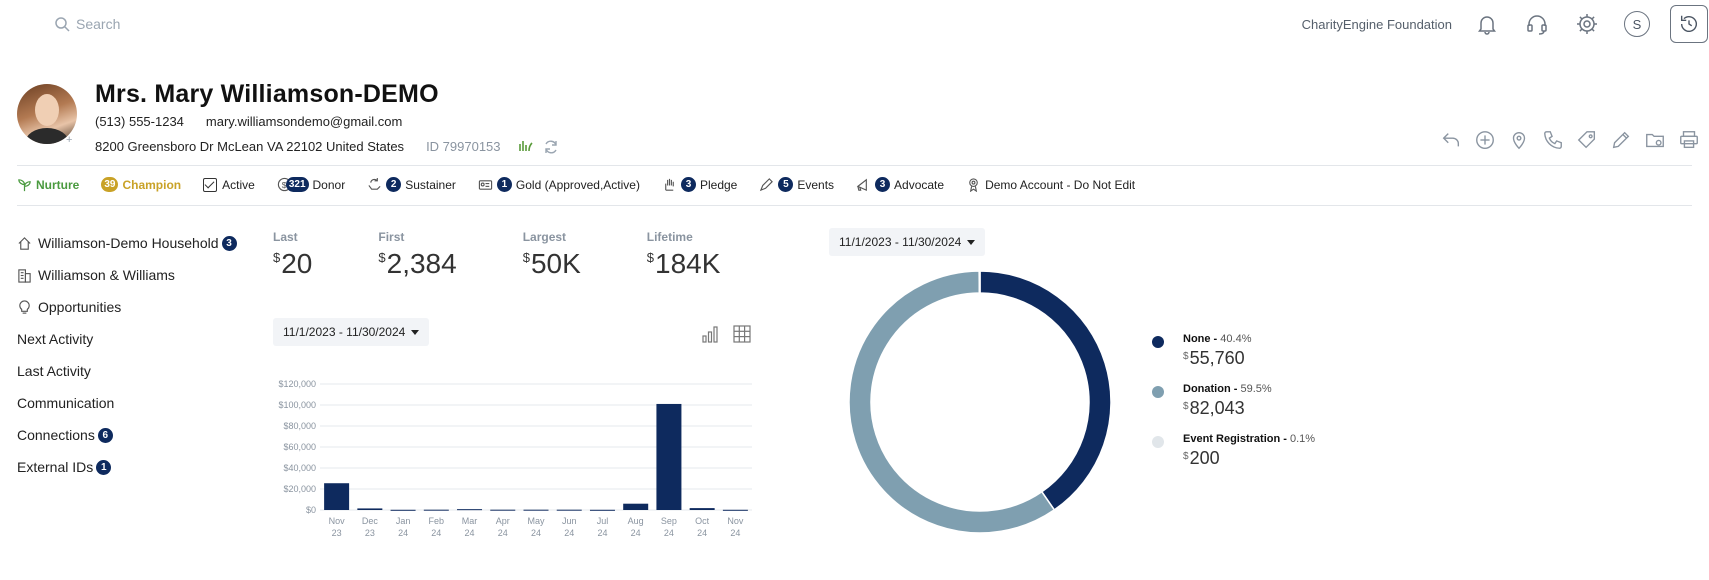 Image resolution: width=1709 pixels, height=580 pixels. I want to click on tags-divider, so click(854, 205).